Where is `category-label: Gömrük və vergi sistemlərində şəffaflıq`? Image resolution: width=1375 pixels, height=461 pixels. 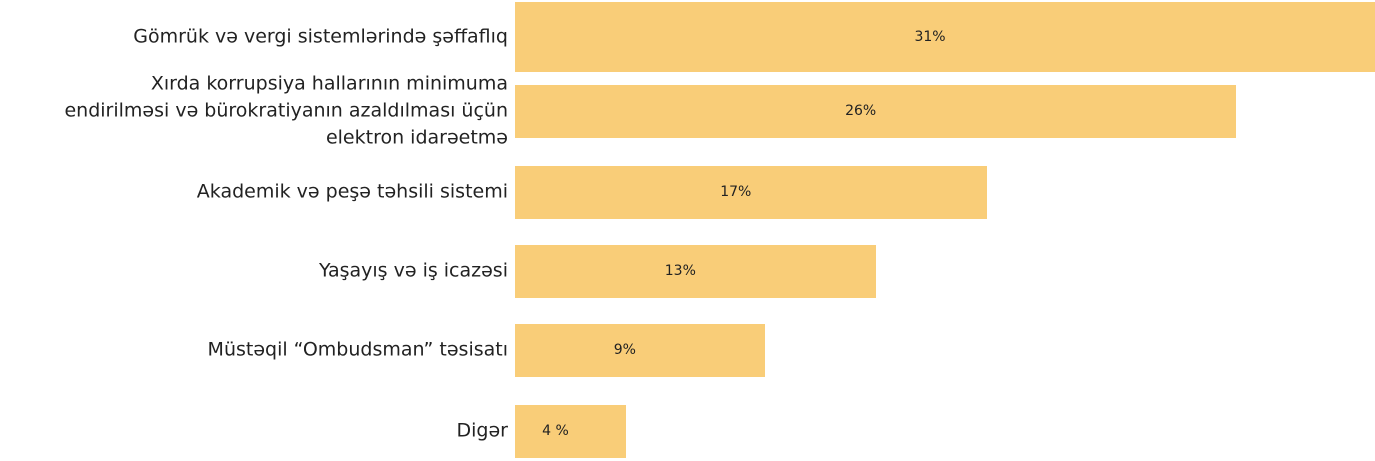
category-label: Gömrük və vergi sistemlərində şəffaflıq is located at coordinates (320, 36).